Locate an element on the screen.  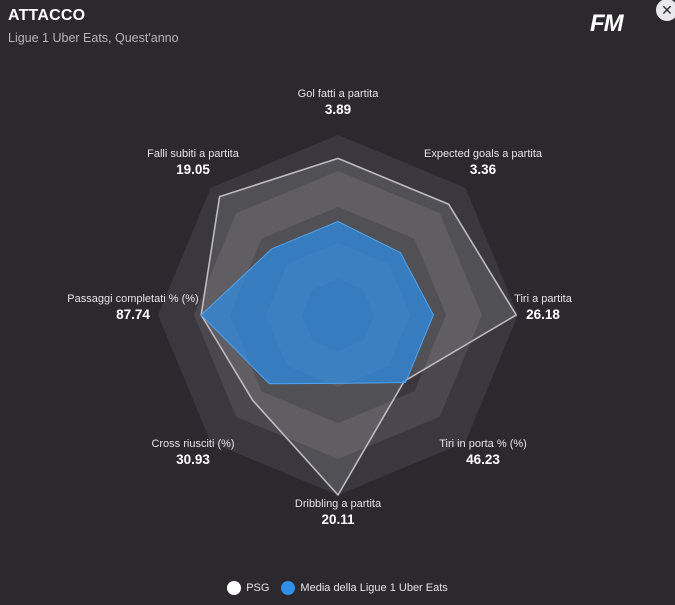
legend-dot-team is located at coordinates (234, 588).